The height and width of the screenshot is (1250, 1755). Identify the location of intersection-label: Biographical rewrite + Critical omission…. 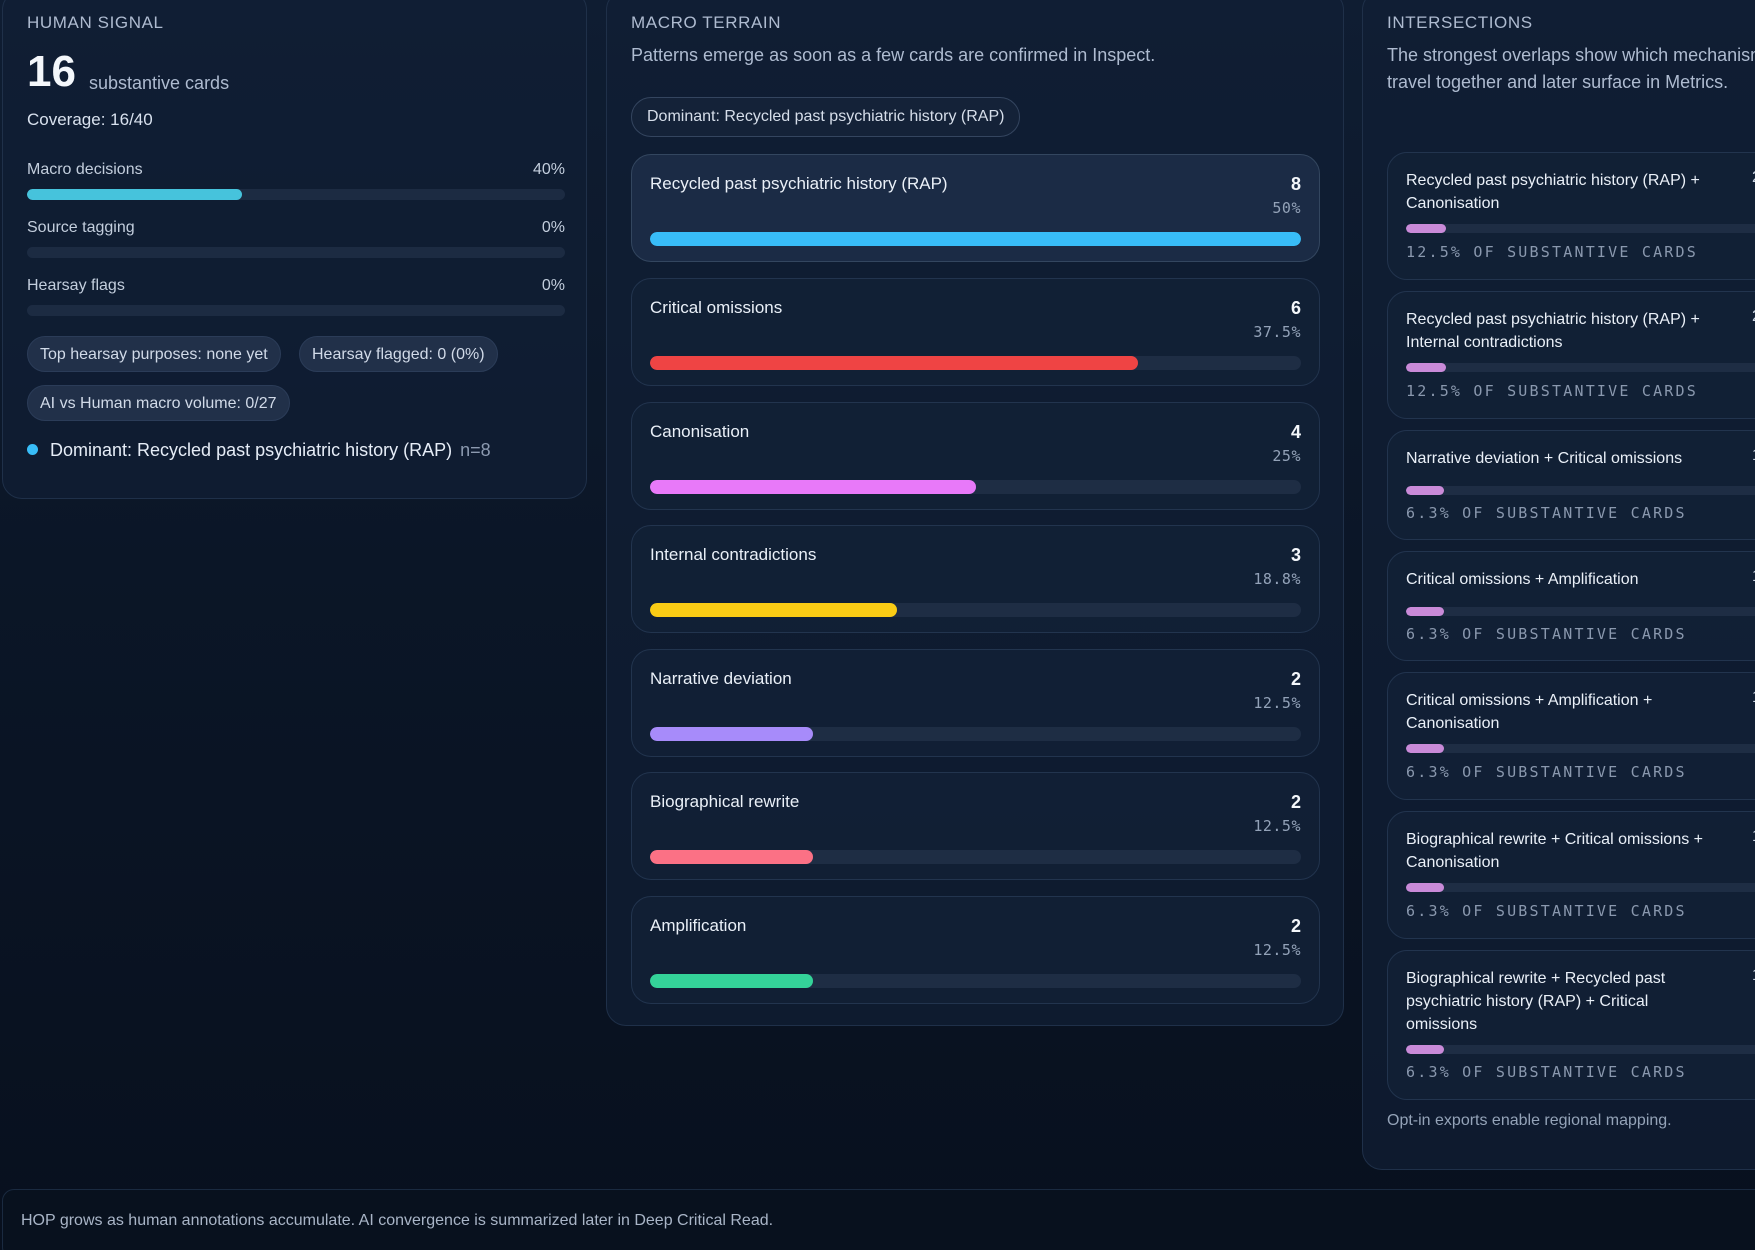
(1554, 851).